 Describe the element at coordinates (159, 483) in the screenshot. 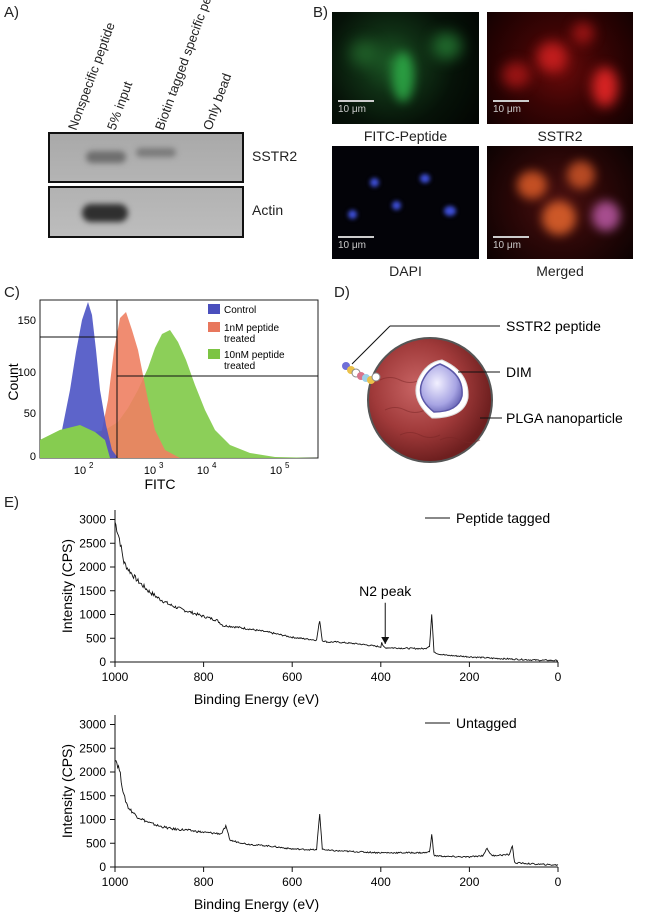

I see `flow-xlabel: FITC` at that location.